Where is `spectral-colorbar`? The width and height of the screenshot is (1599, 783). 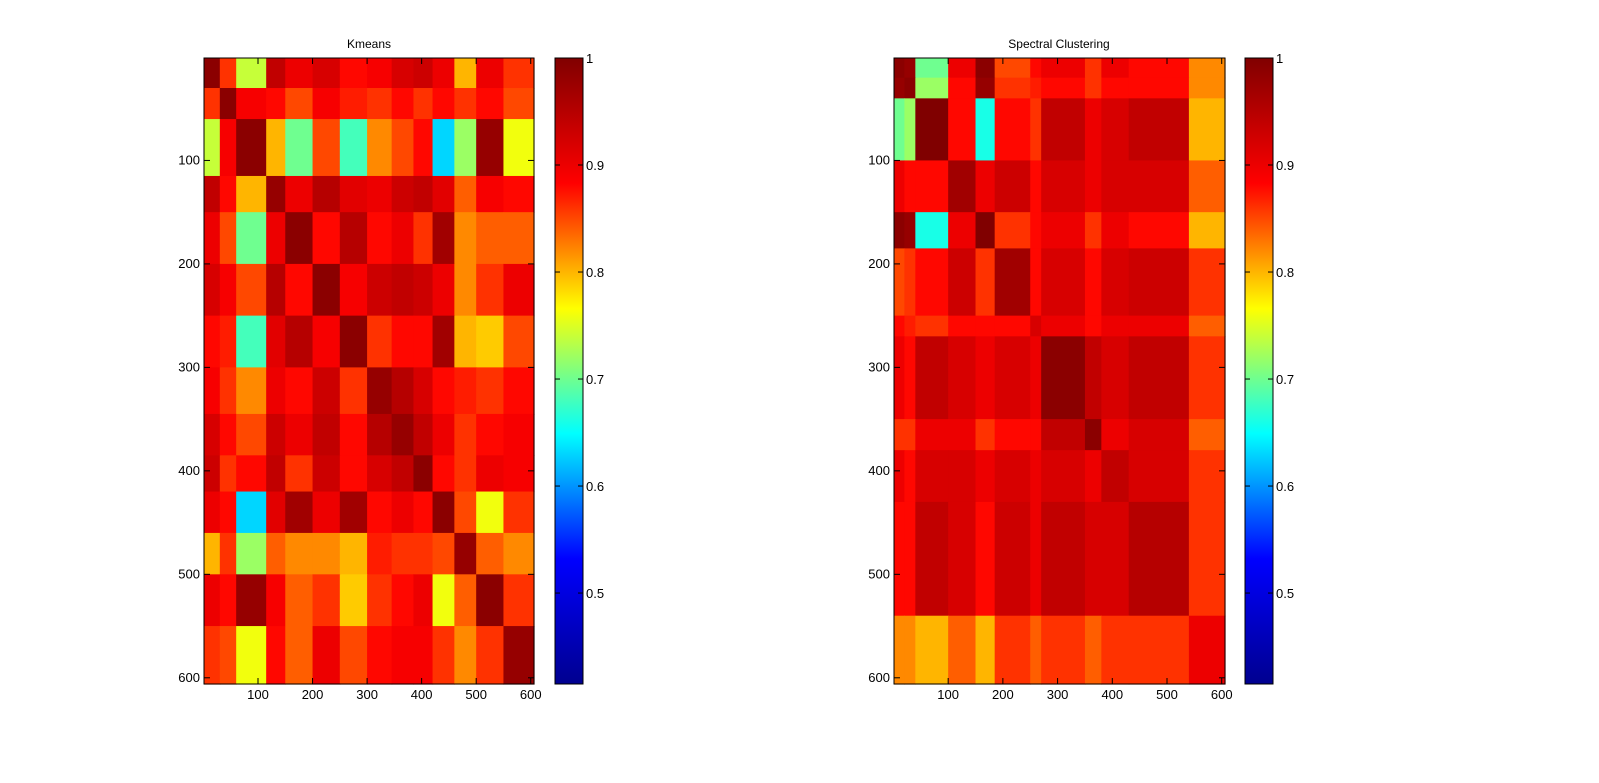
spectral-colorbar is located at coordinates (1259, 371).